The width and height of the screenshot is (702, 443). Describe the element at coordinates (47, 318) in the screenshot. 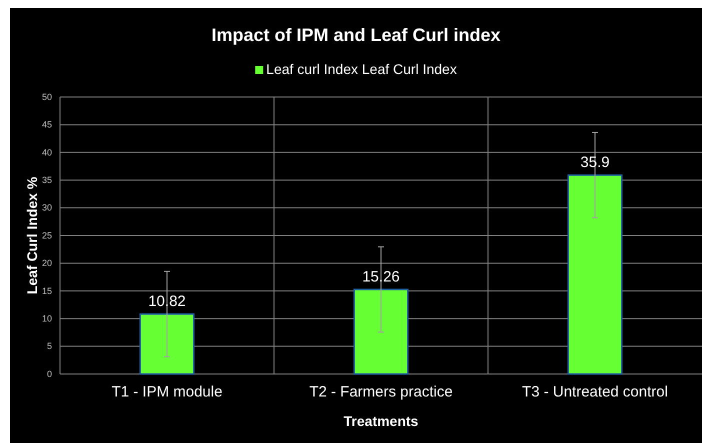

I see `y-tick-label: 10` at that location.